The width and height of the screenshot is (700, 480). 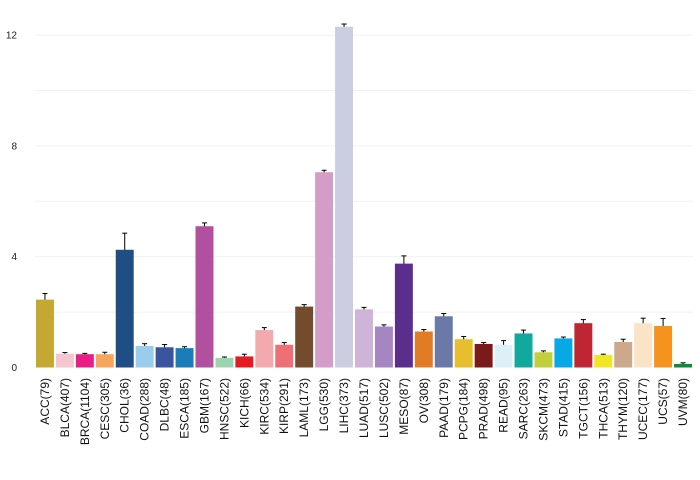 What do you see at coordinates (64, 360) in the screenshot?
I see `bar-blca` at bounding box center [64, 360].